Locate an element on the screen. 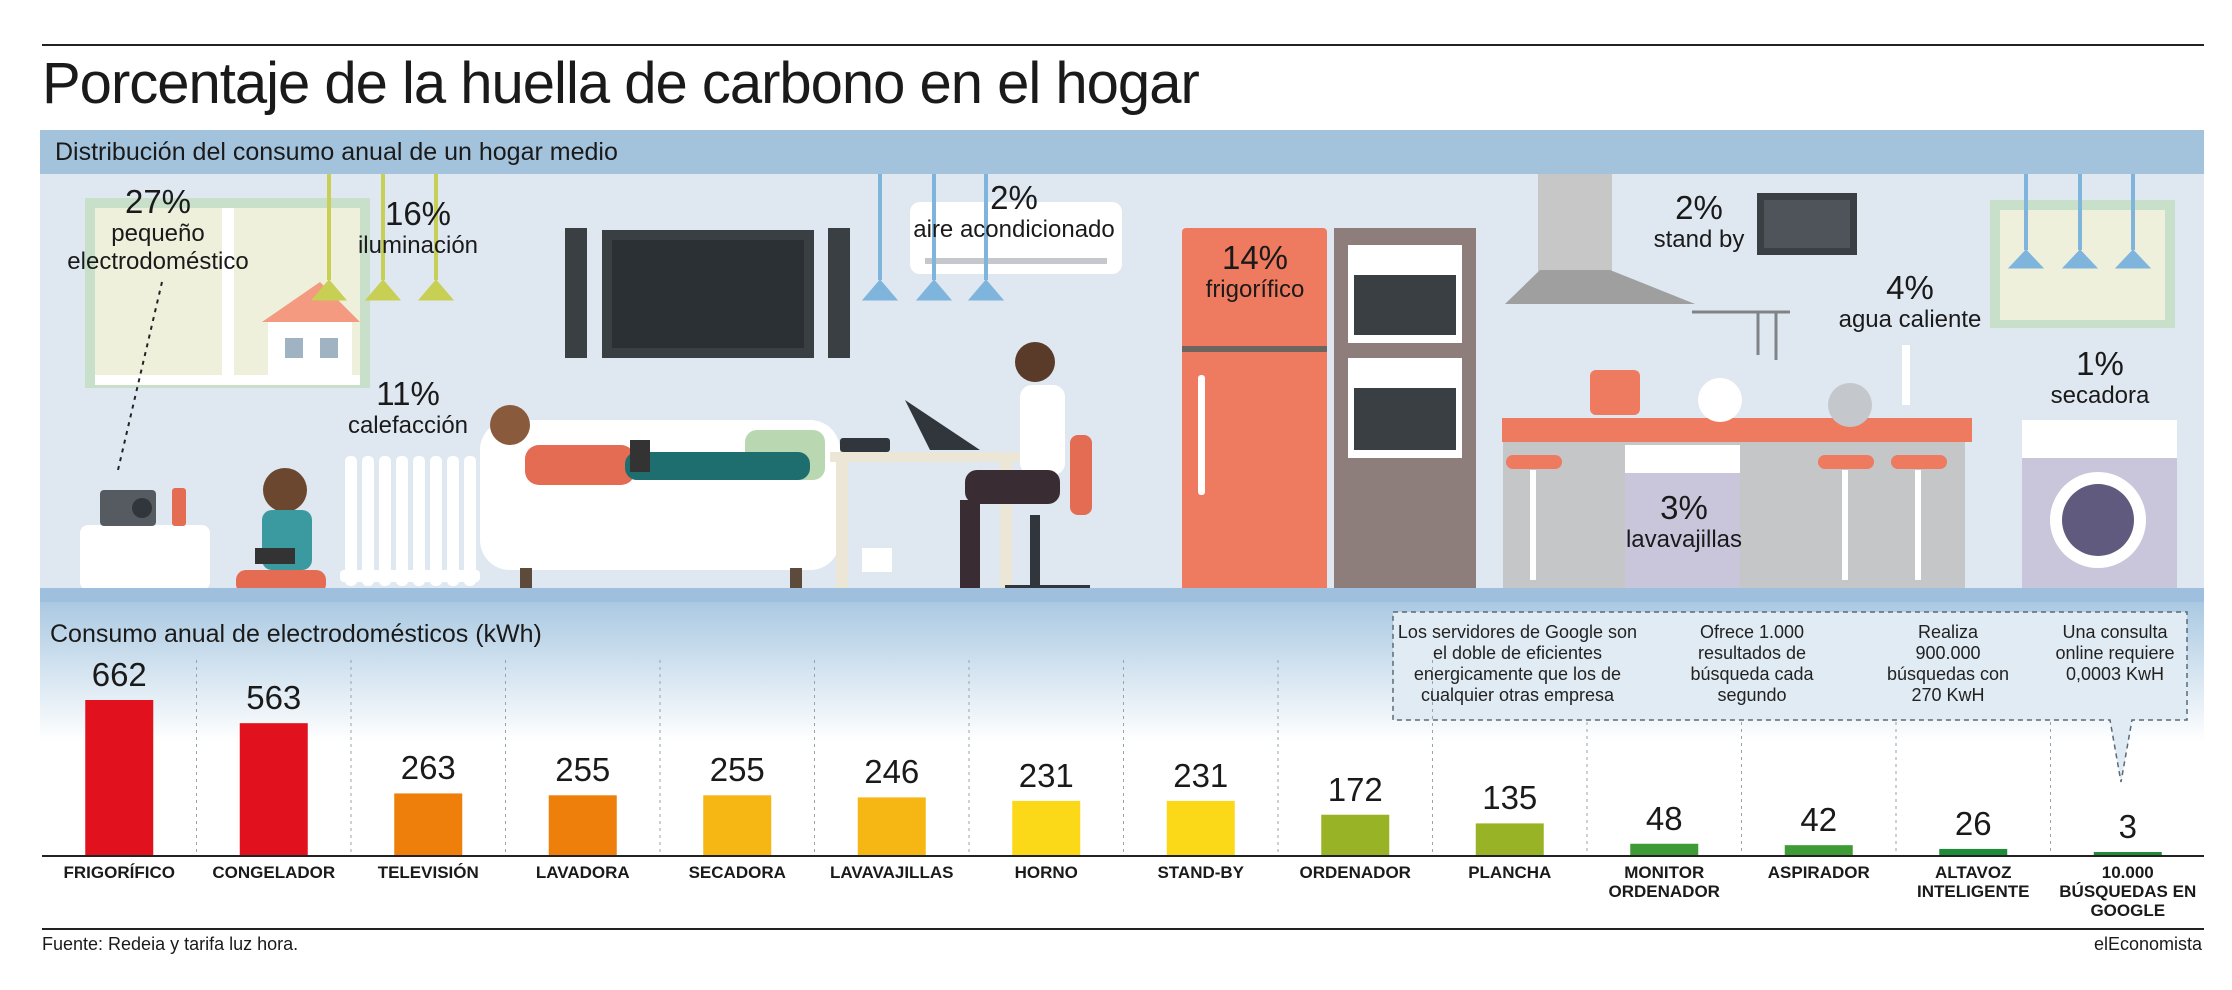  kitchen-counter-icon is located at coordinates (1737, 470).